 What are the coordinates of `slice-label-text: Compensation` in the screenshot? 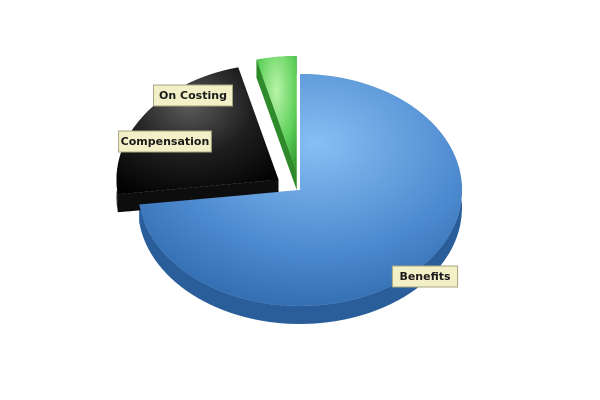 It's located at (165, 141).